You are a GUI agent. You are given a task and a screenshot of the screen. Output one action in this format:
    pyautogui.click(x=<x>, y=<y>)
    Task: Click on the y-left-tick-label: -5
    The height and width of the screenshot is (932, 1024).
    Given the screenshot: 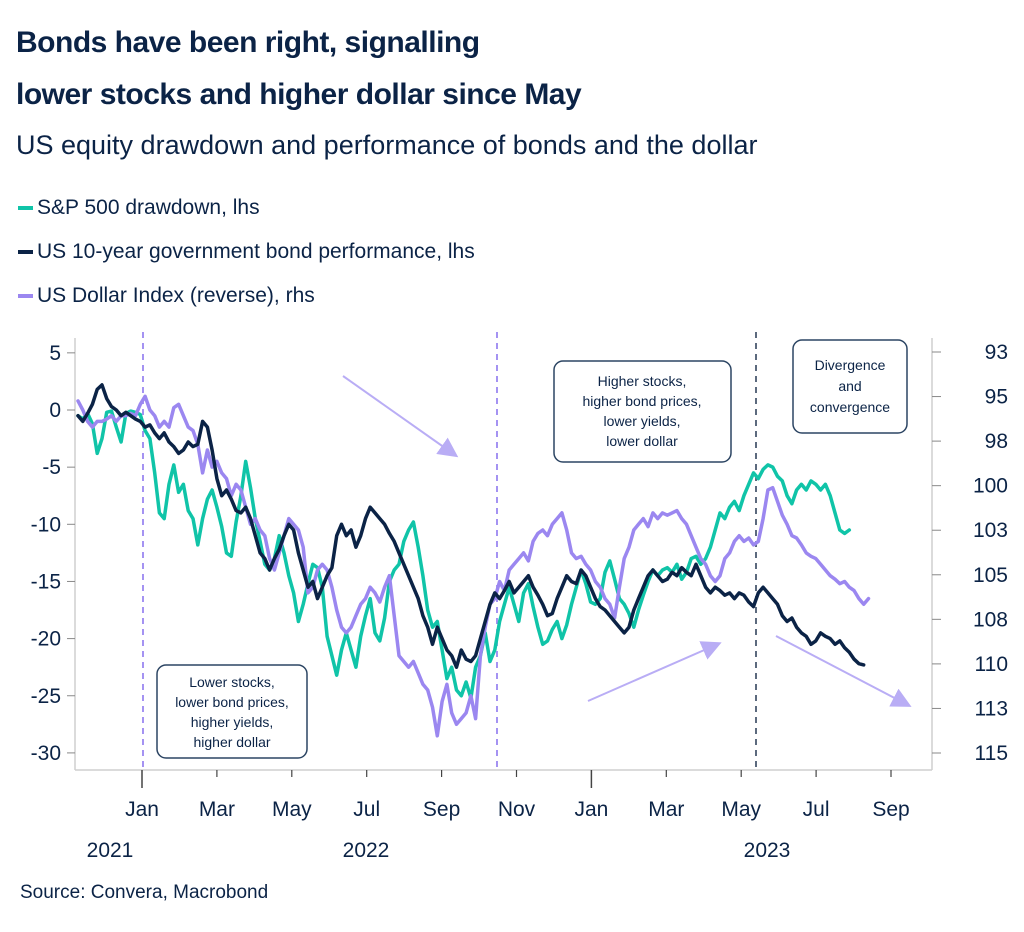 What is the action you would take?
    pyautogui.click(x=51, y=467)
    